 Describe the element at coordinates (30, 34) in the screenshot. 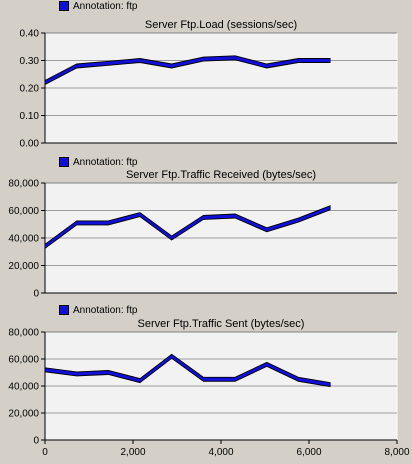

I see `y-tick-label: 0.40` at that location.